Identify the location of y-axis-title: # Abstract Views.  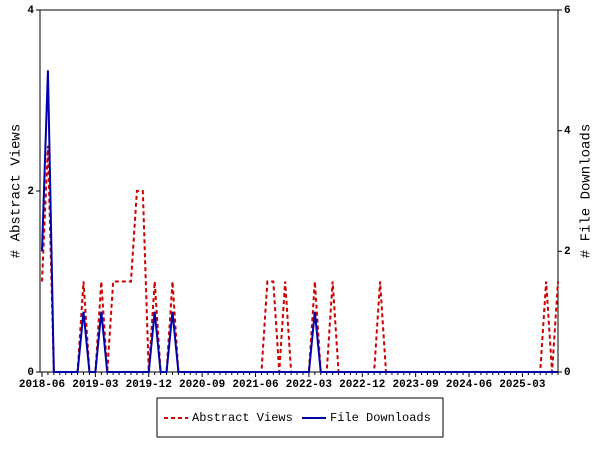
(17, 191).